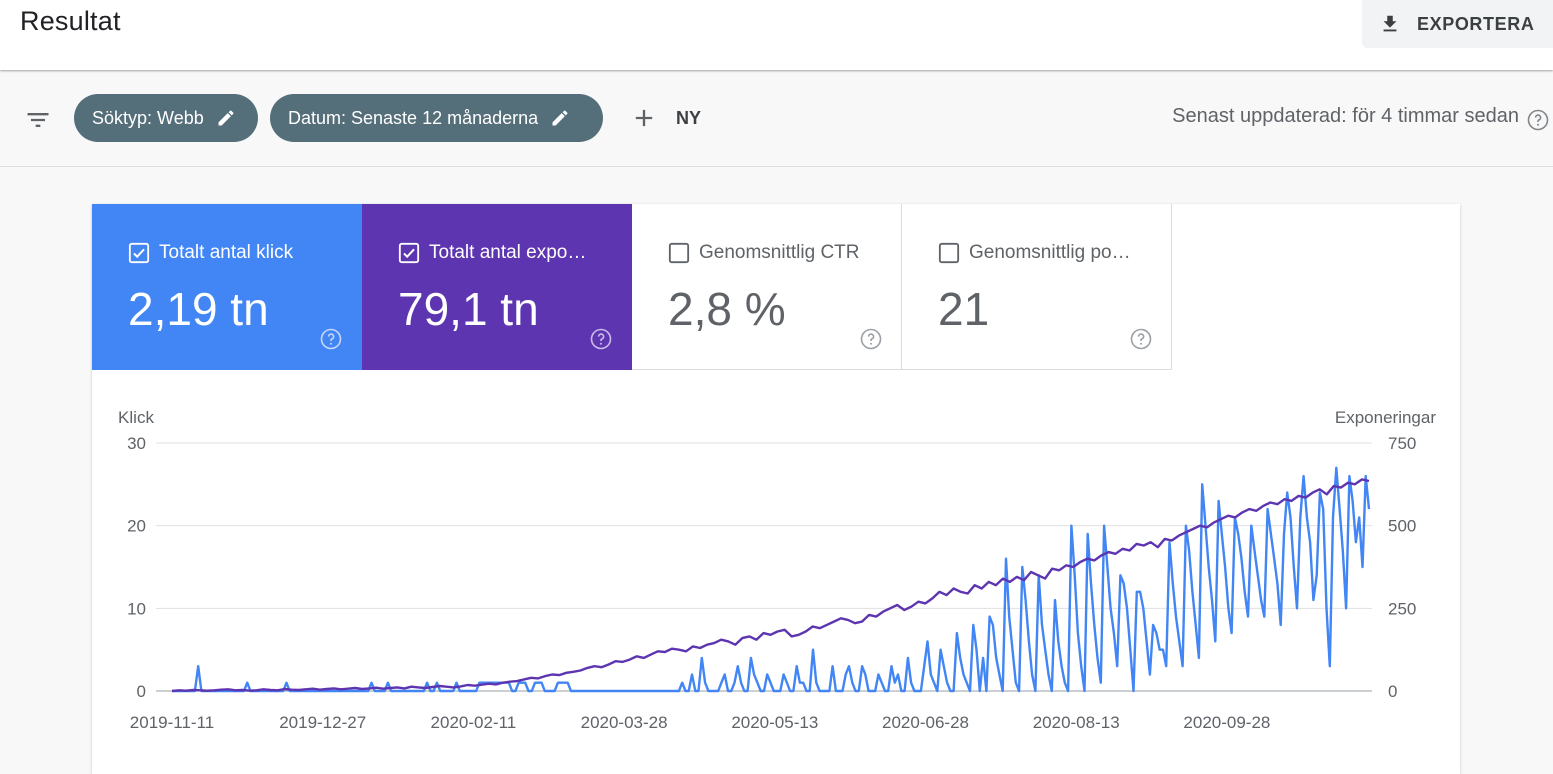  Describe the element at coordinates (38, 120) in the screenshot. I see `filter-icon` at that location.